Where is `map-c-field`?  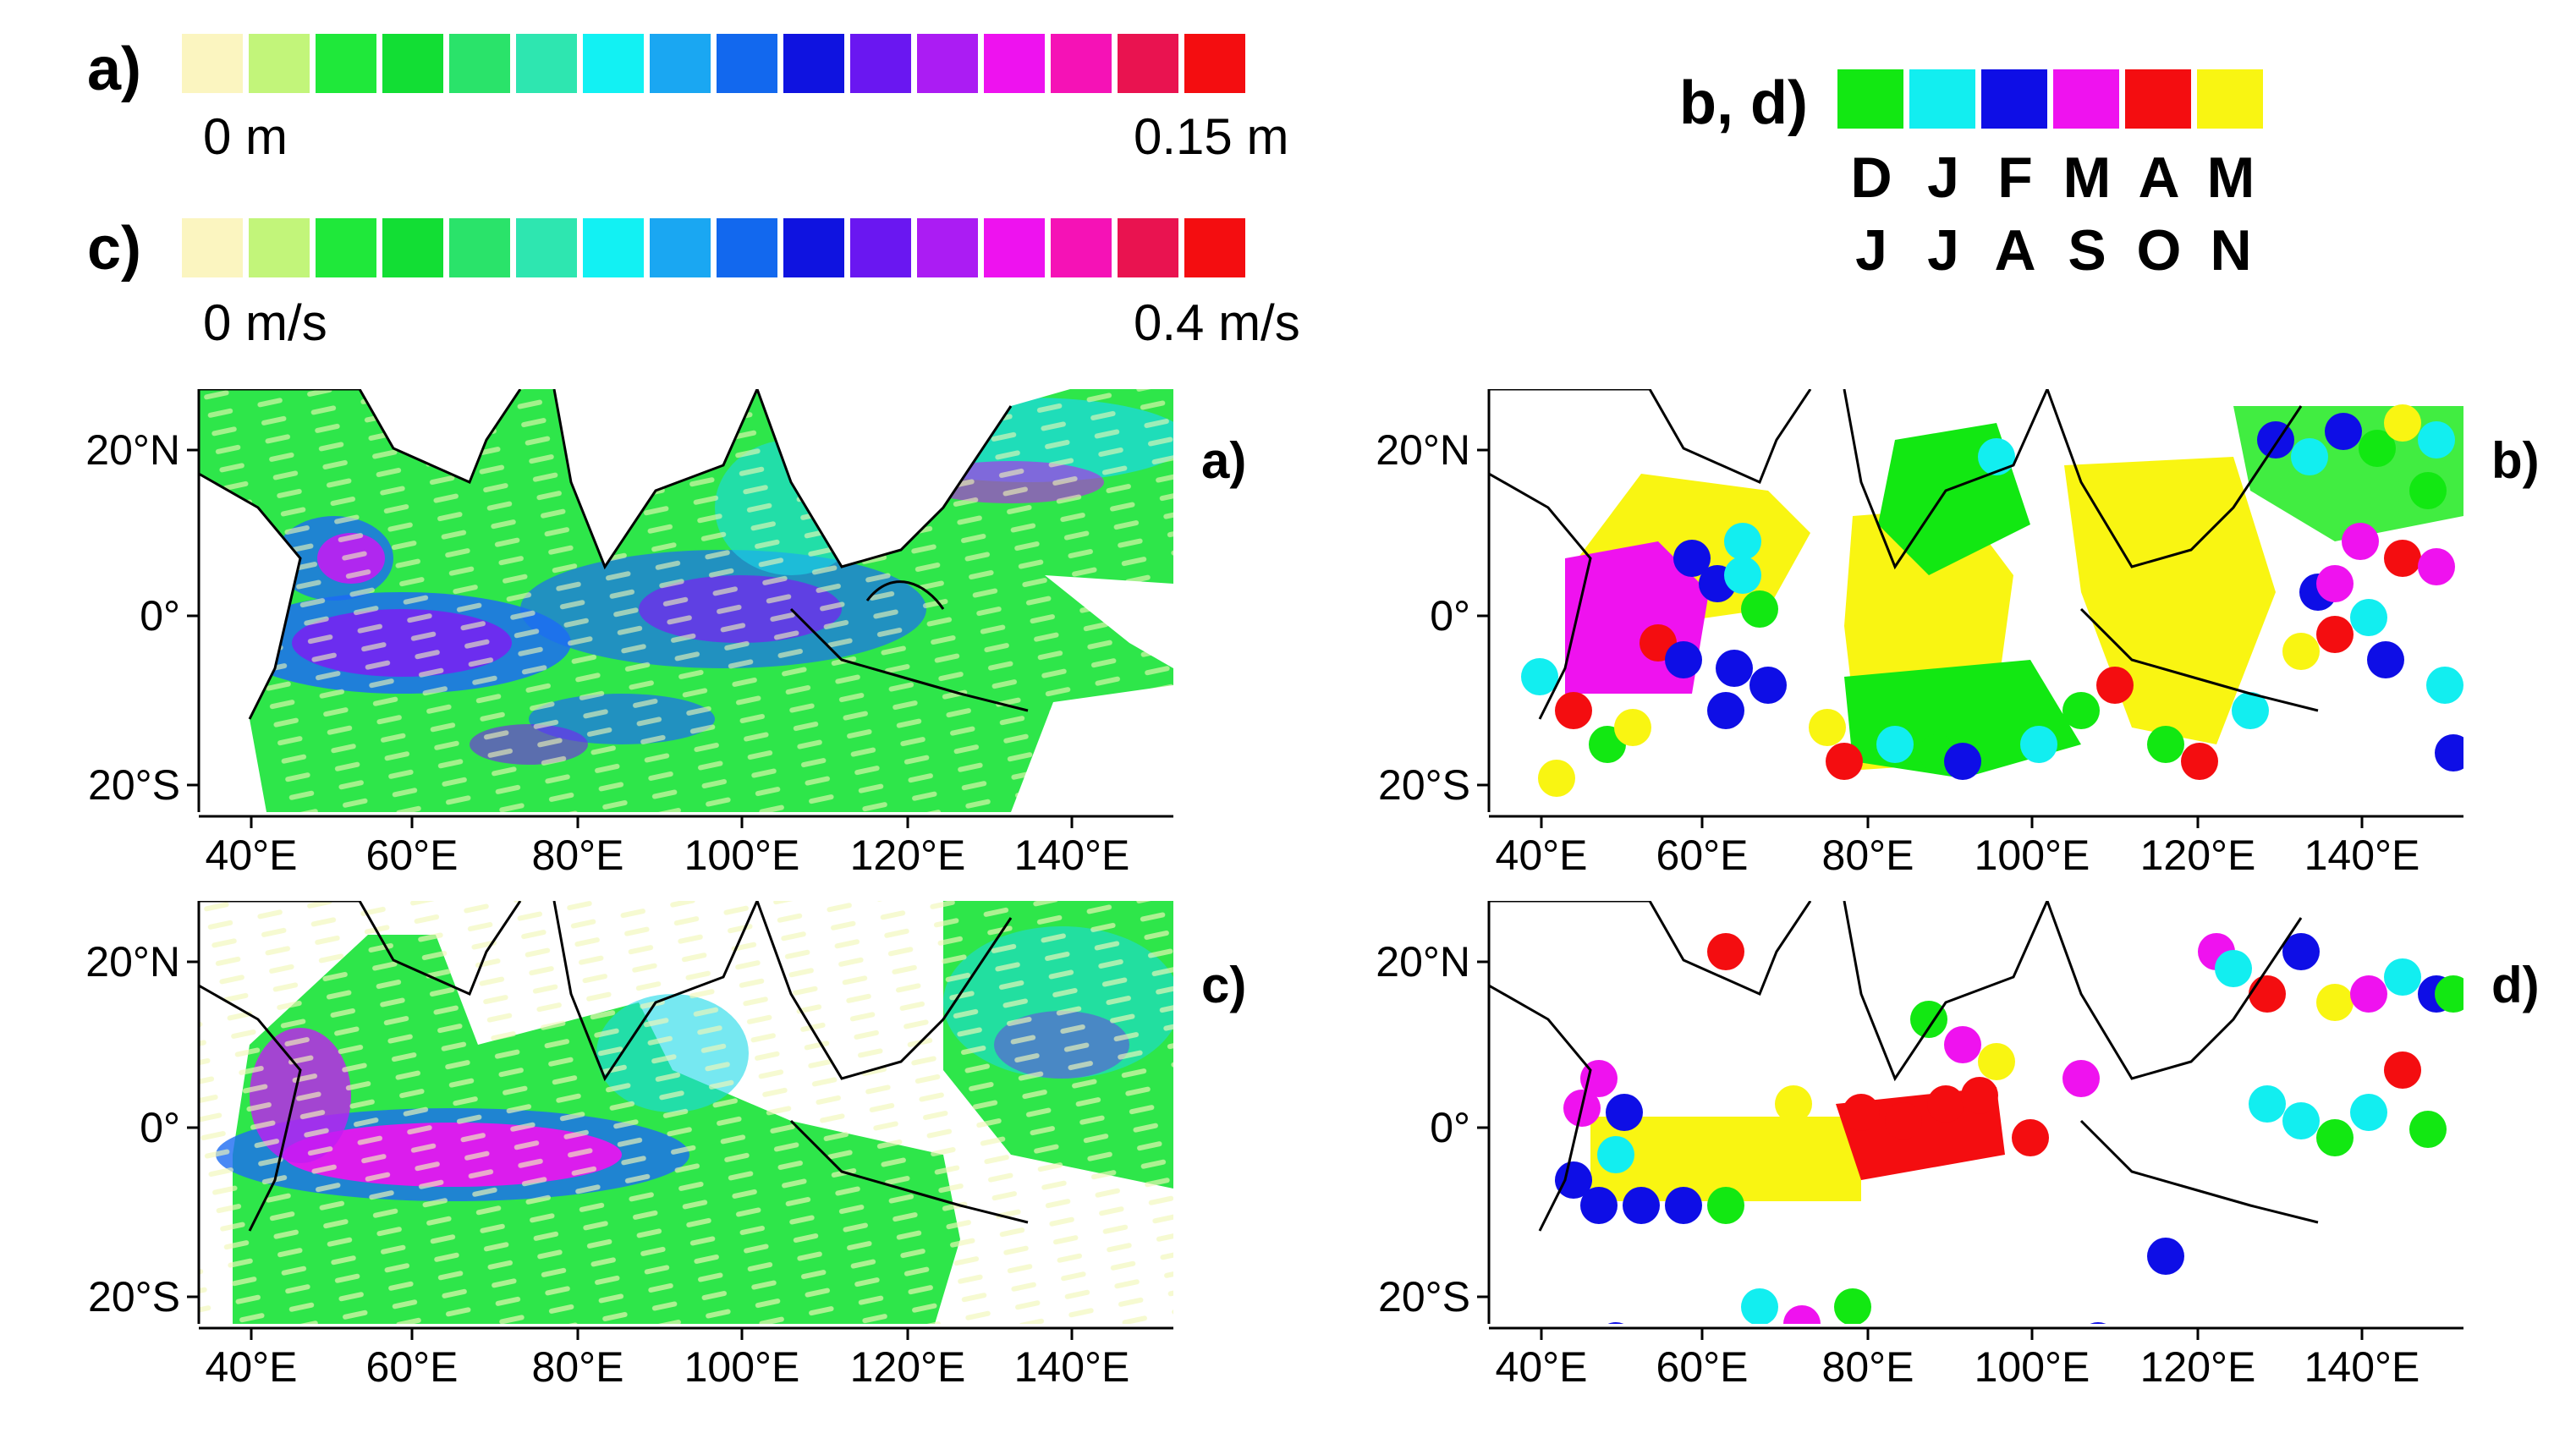 map-c-field is located at coordinates (686, 1112).